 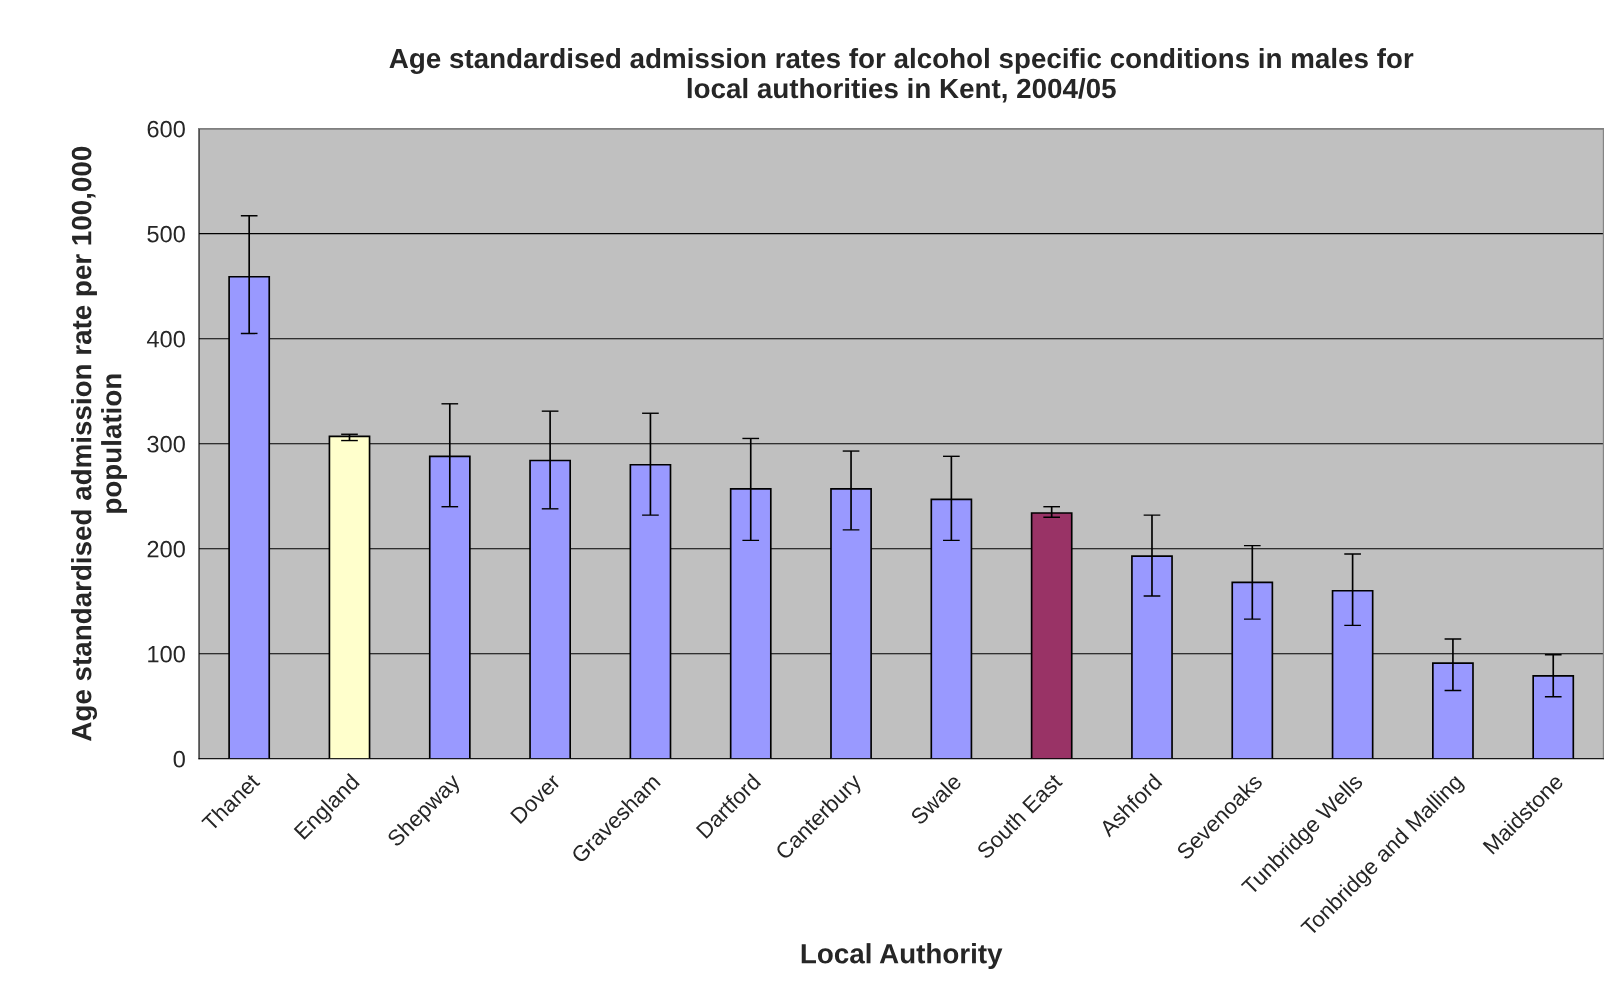 What do you see at coordinates (179, 759) in the screenshot?
I see `y-tick-label: 0` at bounding box center [179, 759].